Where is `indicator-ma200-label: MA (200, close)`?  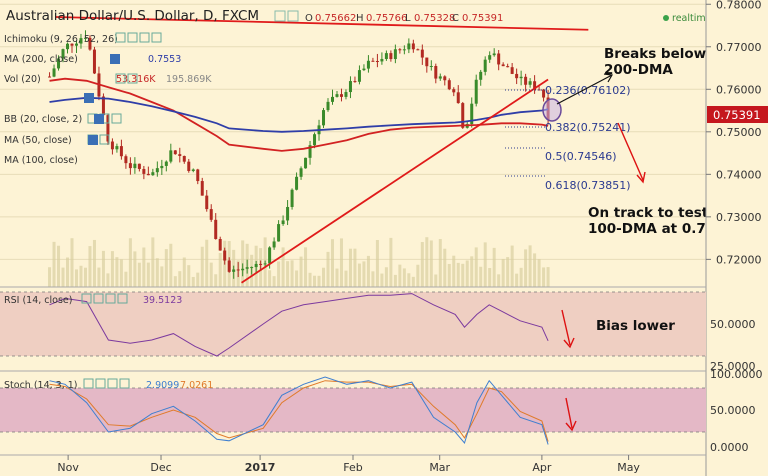
indicator-ma200-label: MA (200, close) is located at coordinates (41, 59).